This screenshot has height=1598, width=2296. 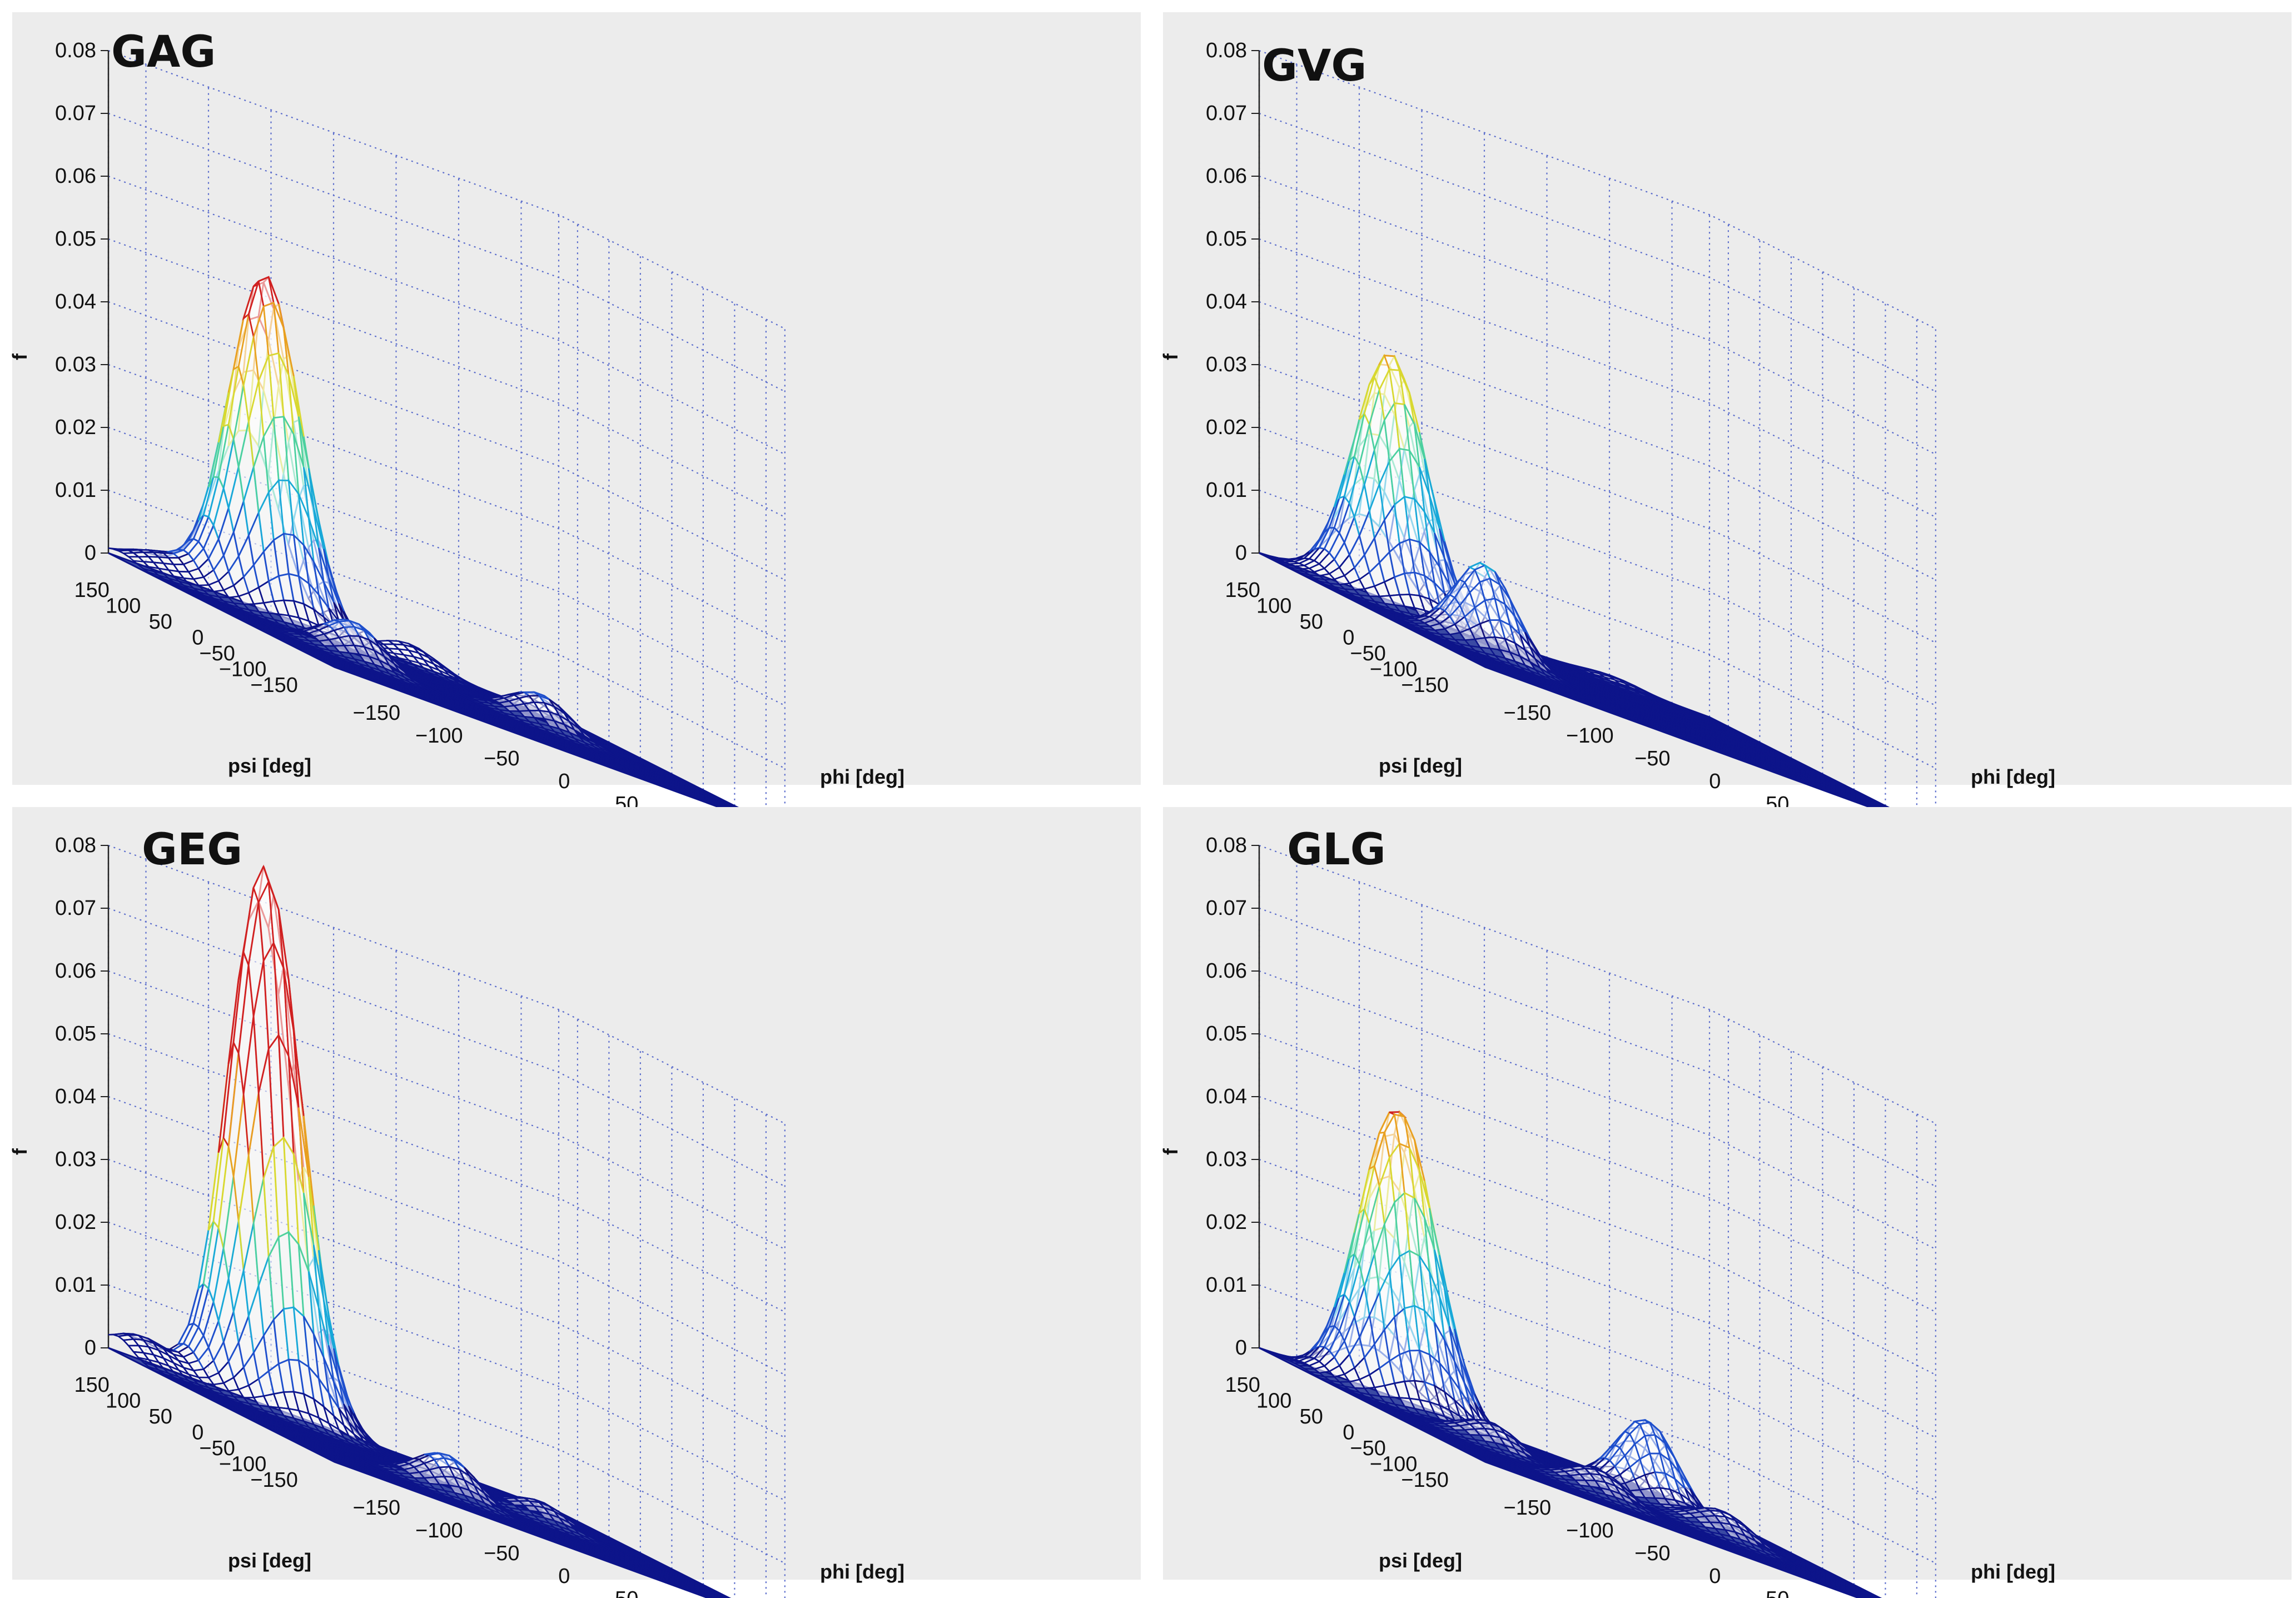 What do you see at coordinates (862, 776) in the screenshot?
I see `phi-axis-label: phi [deg]` at bounding box center [862, 776].